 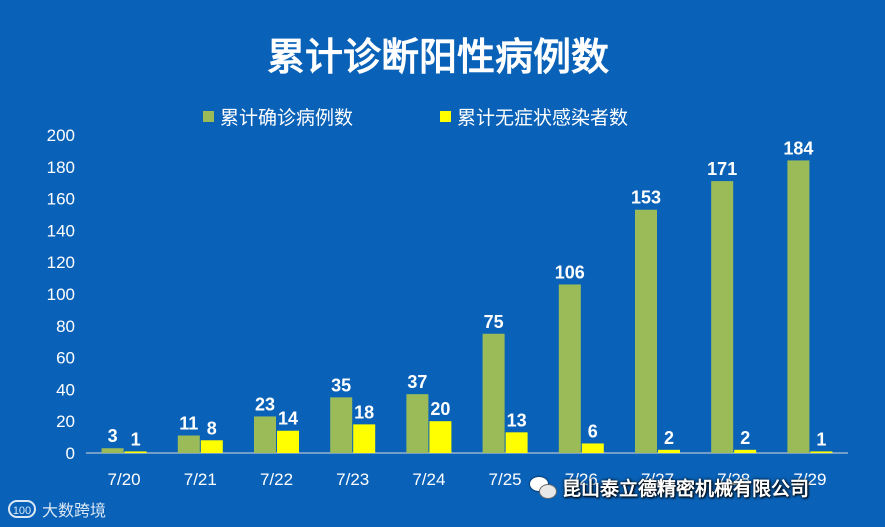 What do you see at coordinates (428, 479) in the screenshot?
I see `x-tick-label: 7/24` at bounding box center [428, 479].